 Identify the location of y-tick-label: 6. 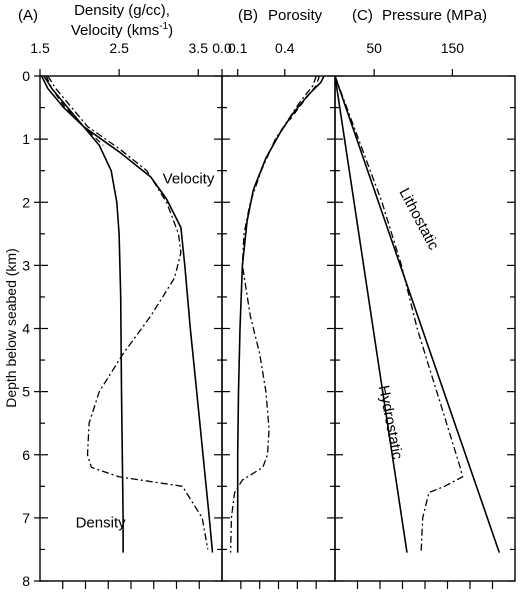
(26, 455).